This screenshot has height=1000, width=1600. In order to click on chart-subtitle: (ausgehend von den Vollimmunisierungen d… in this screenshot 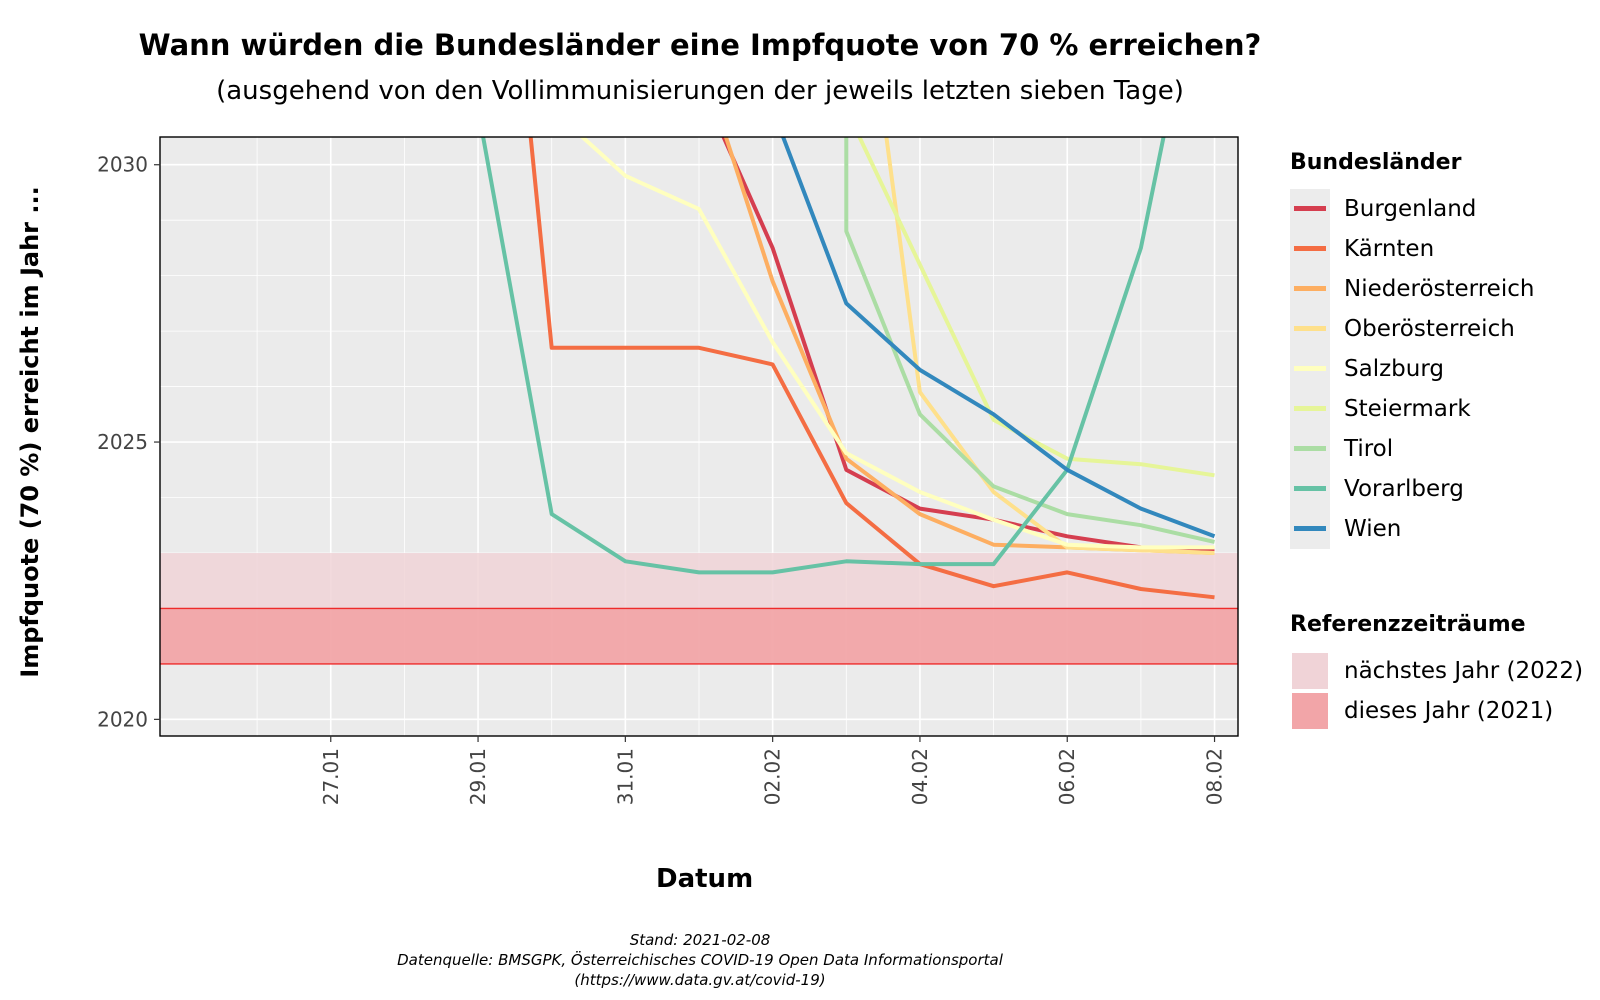, I will do `click(700, 91)`.